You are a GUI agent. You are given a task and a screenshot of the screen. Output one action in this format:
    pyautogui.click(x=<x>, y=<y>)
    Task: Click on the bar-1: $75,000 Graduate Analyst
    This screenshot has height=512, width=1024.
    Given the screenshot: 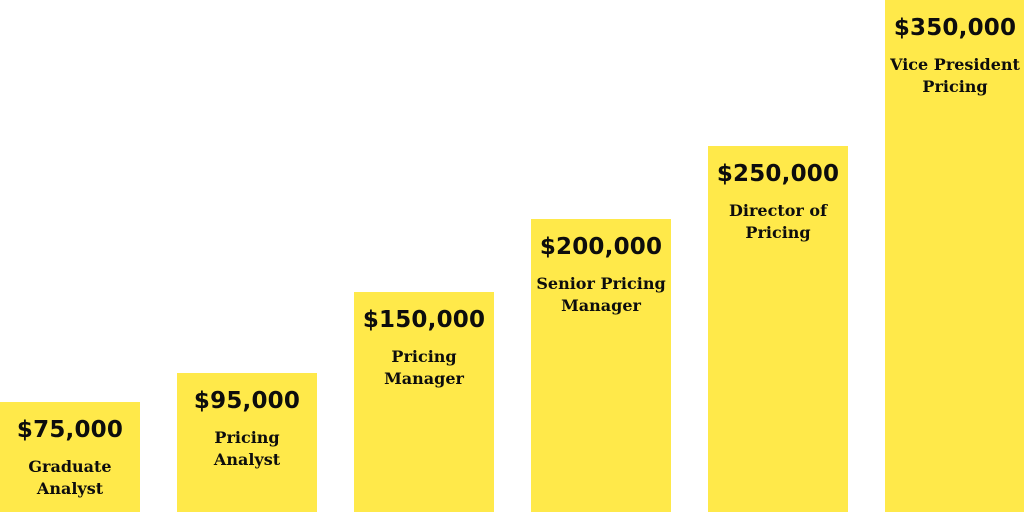 What is the action you would take?
    pyautogui.click(x=70, y=457)
    